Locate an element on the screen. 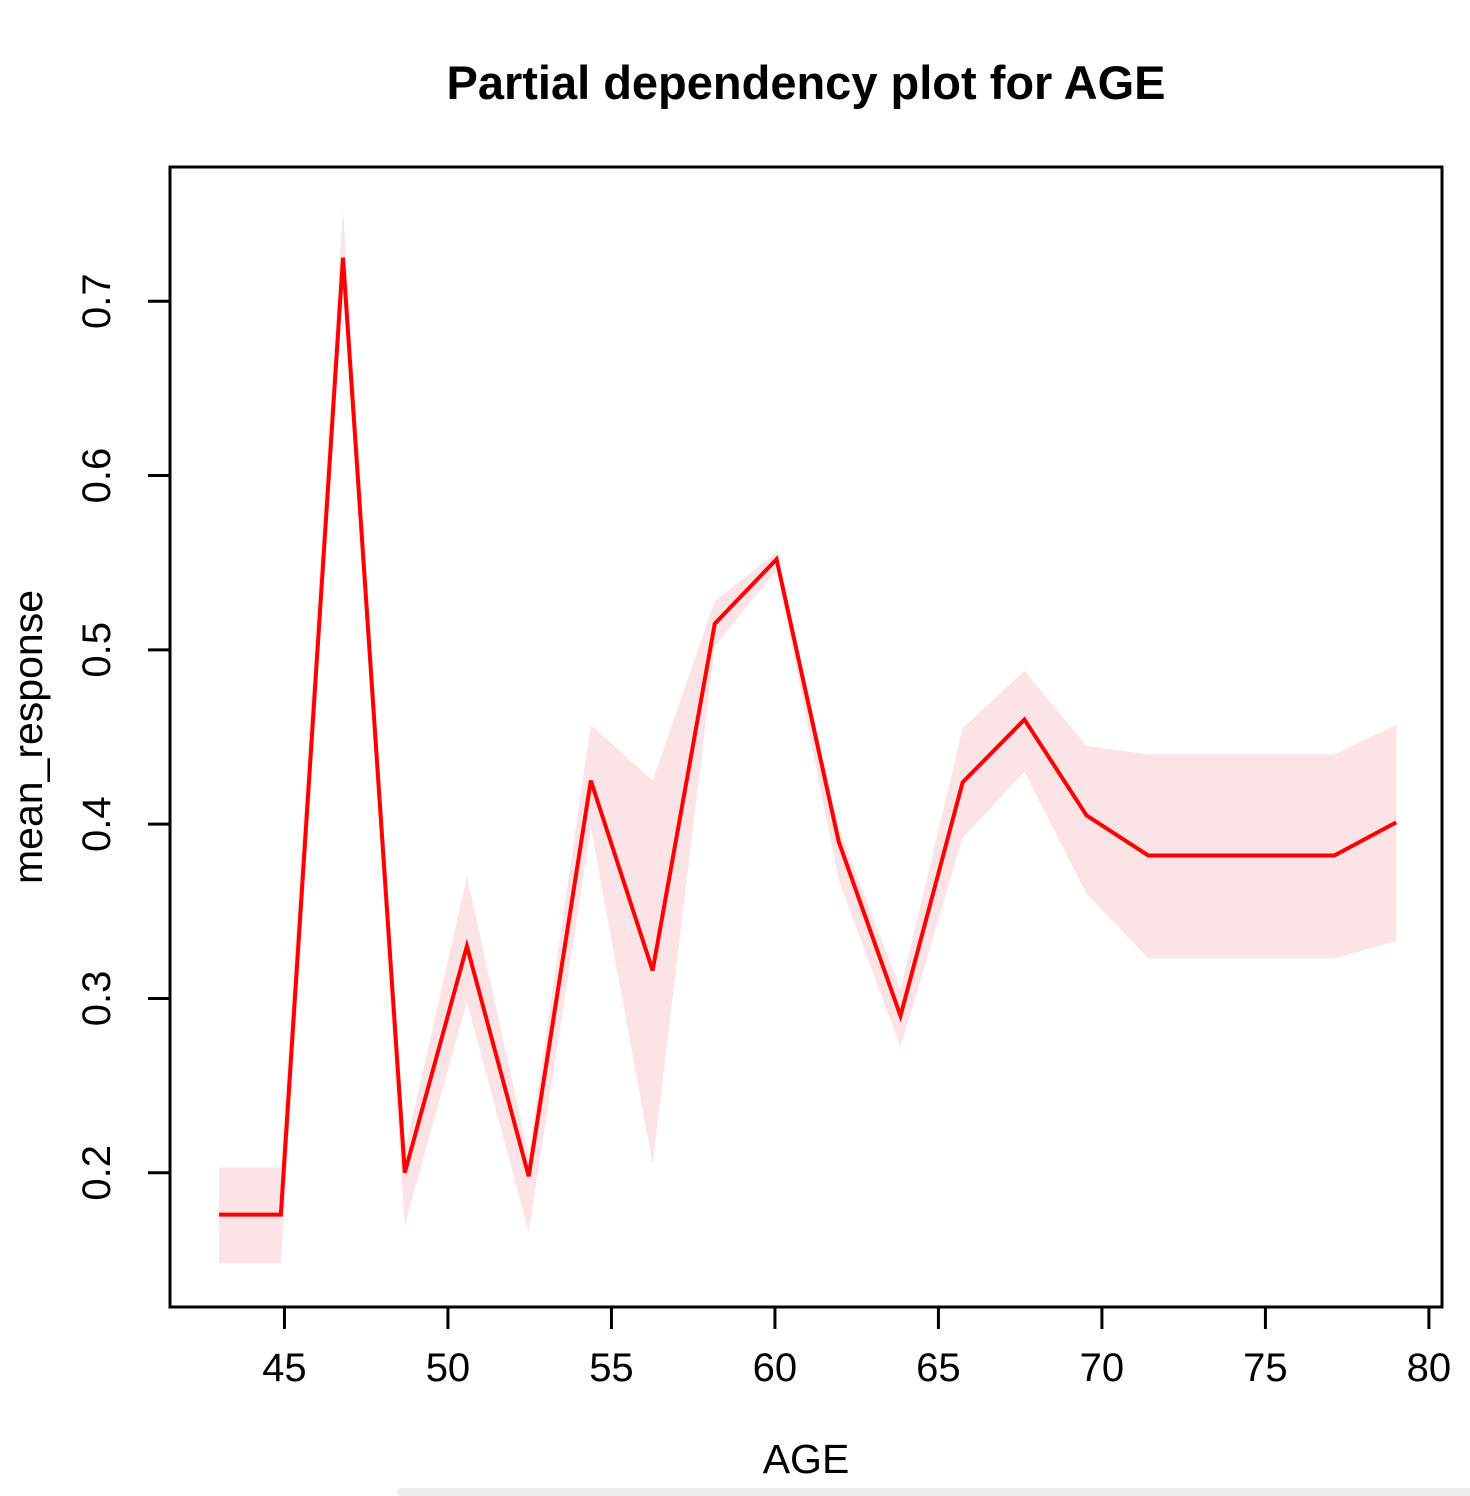  x-axis-title: AGE is located at coordinates (806, 1459).